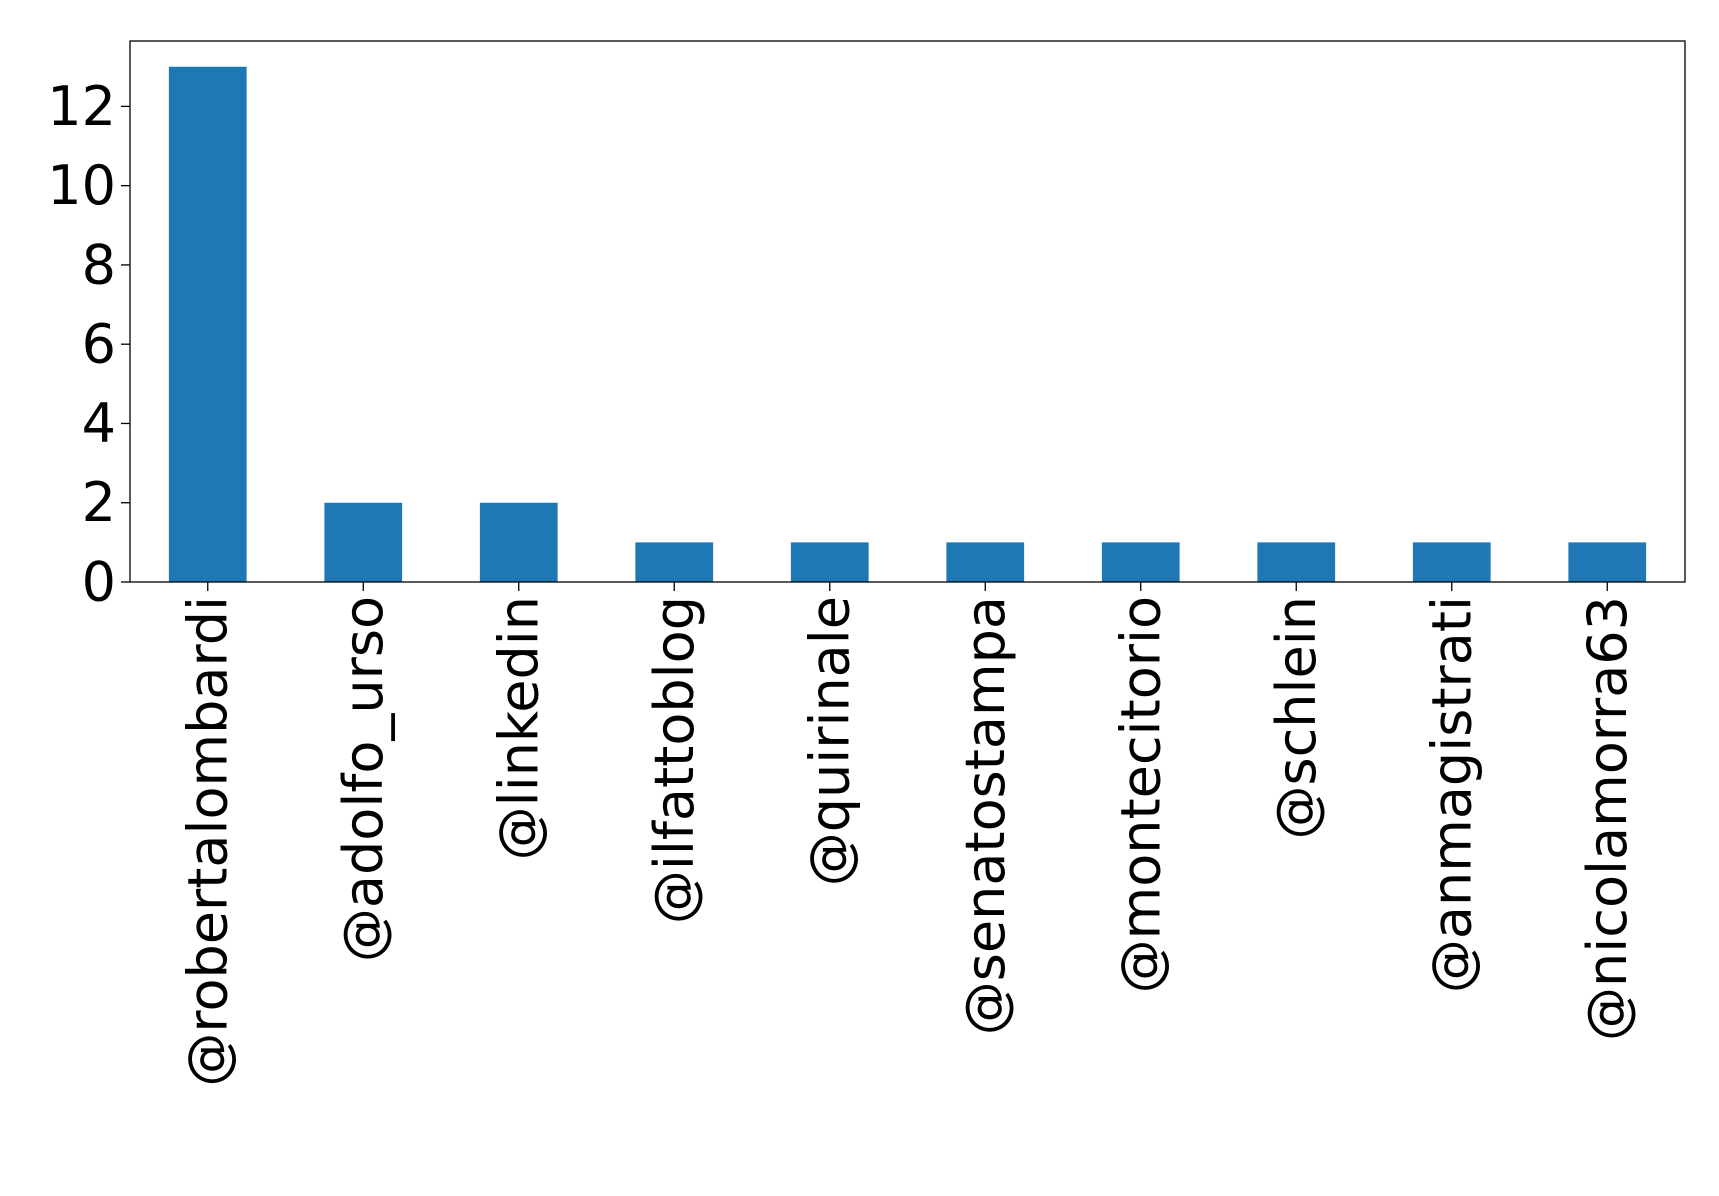 This screenshot has height=1196, width=1719. What do you see at coordinates (829, 562) in the screenshot?
I see `bar-quirinale` at bounding box center [829, 562].